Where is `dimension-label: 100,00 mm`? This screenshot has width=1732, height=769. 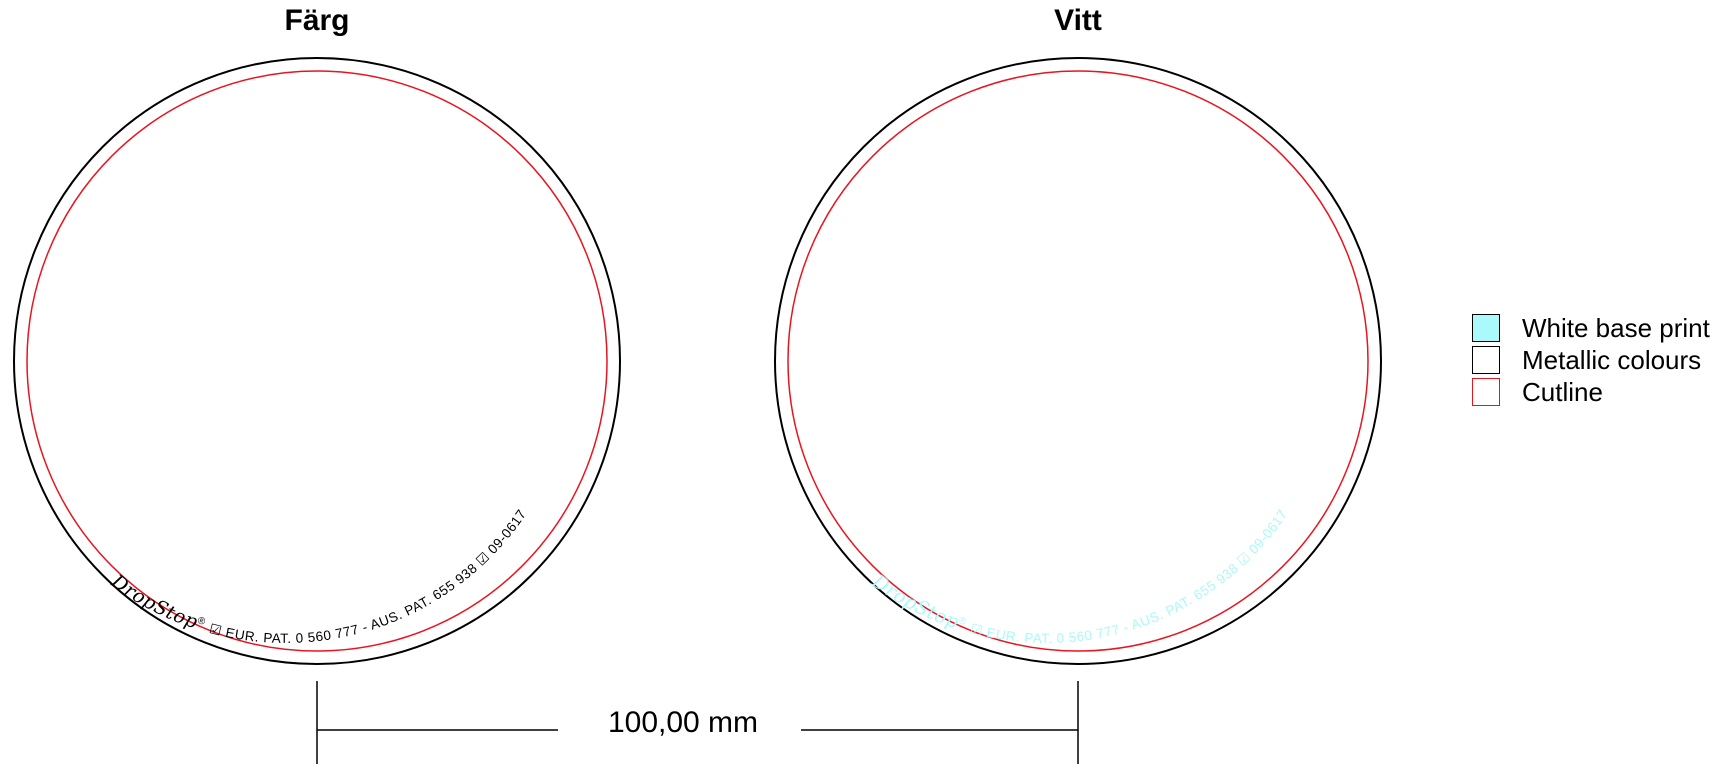 dimension-label: 100,00 mm is located at coordinates (683, 722).